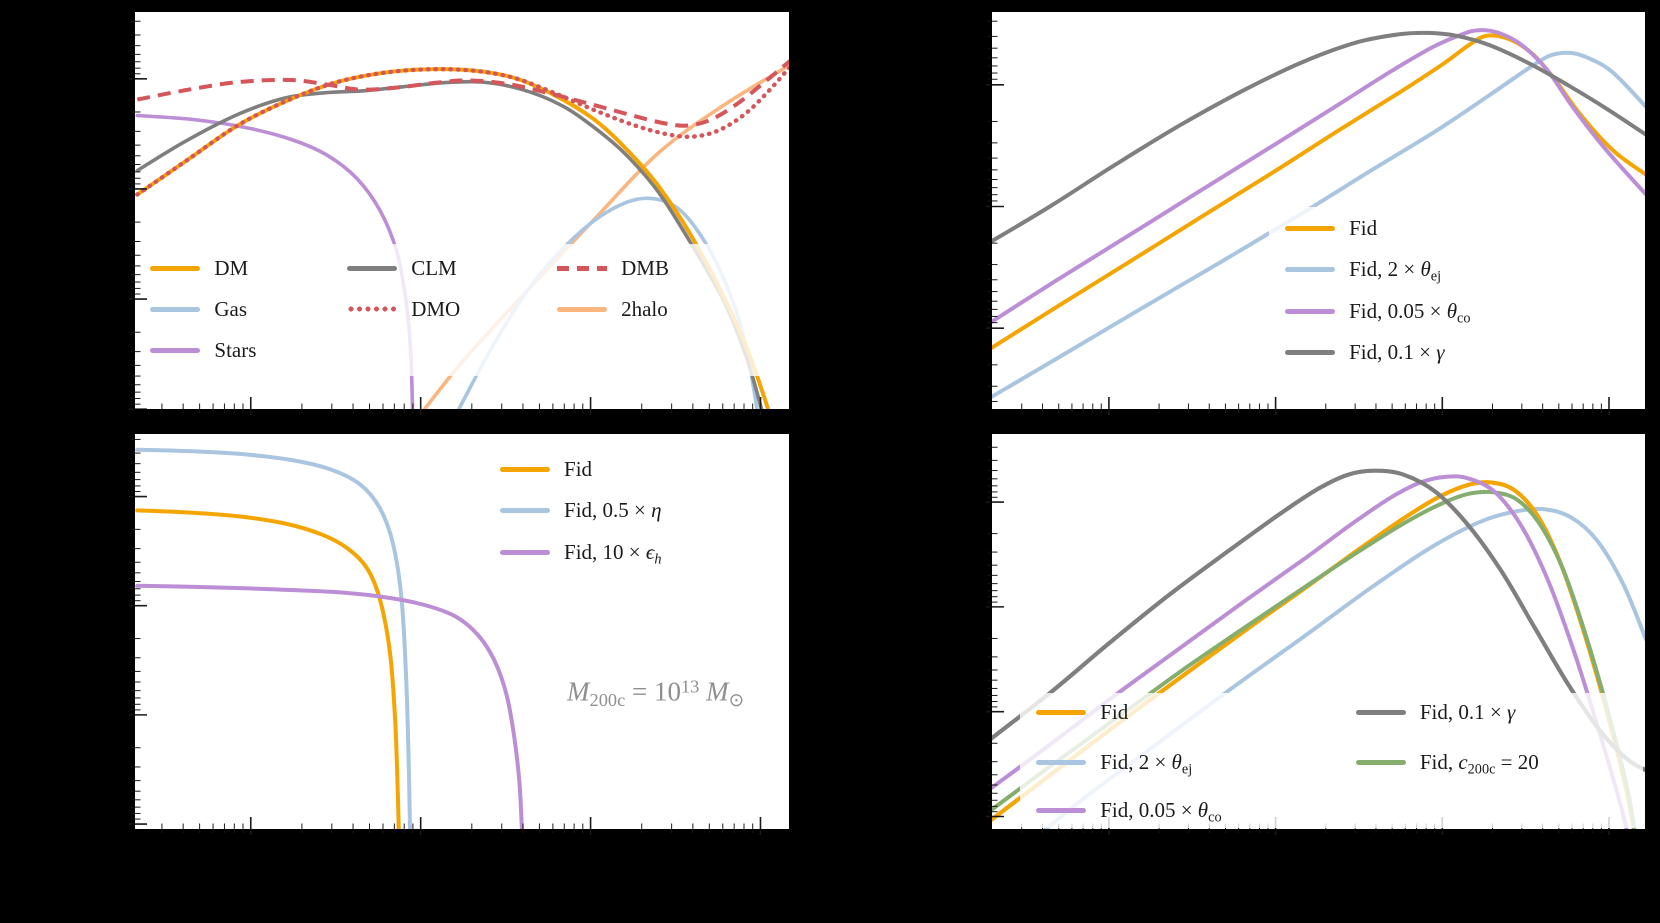 This screenshot has width=1660, height=923. I want to click on legend-item-fid-c200c-20: Fid, c200c = 20, so click(1447, 762).